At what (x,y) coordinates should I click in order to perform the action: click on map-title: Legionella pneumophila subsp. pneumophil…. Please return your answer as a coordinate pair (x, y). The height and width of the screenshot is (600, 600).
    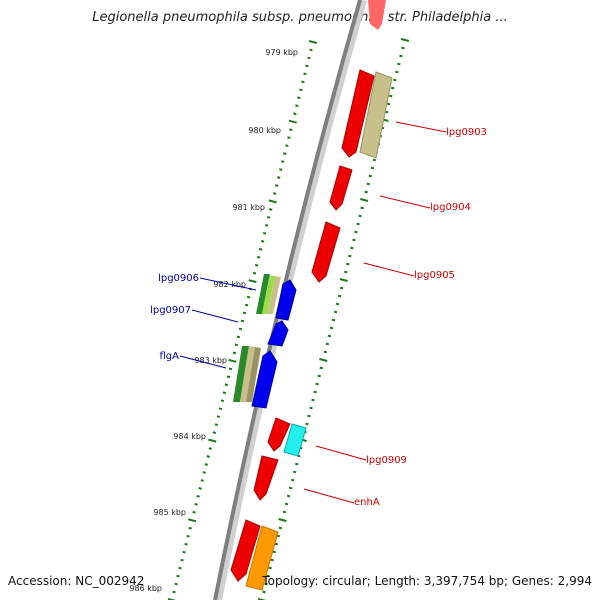
    Looking at the image, I should click on (300, 17).